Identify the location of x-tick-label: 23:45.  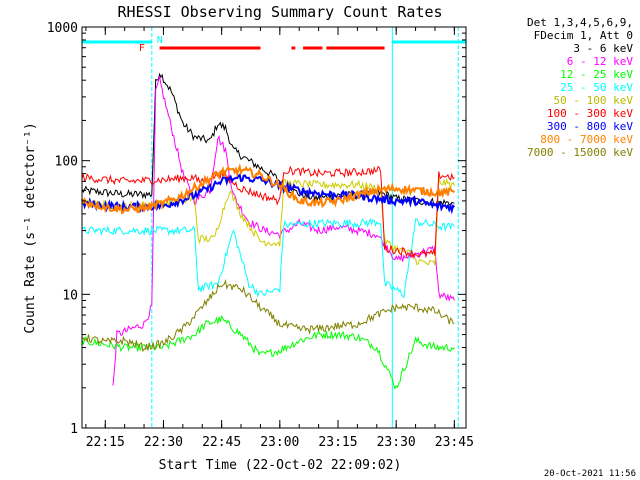
(454, 442).